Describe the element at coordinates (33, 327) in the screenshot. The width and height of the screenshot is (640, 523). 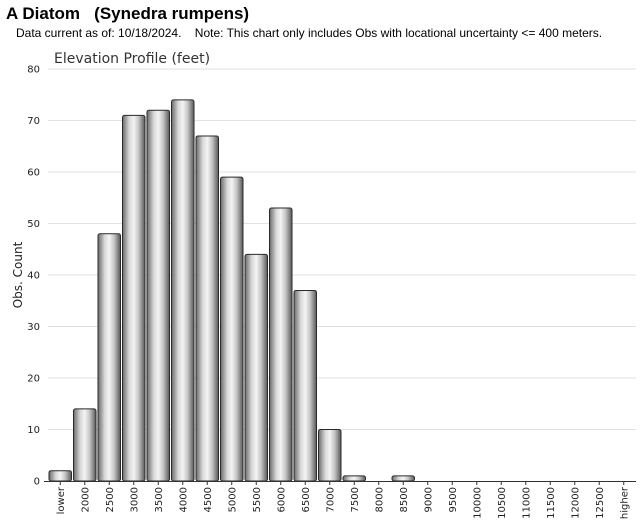
I see `y-tick-label: 30` at that location.